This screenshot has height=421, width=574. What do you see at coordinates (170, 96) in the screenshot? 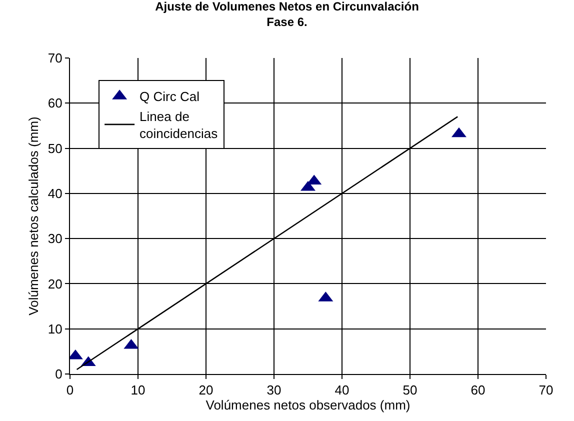
I see `legend-label: Q Circ Cal` at bounding box center [170, 96].